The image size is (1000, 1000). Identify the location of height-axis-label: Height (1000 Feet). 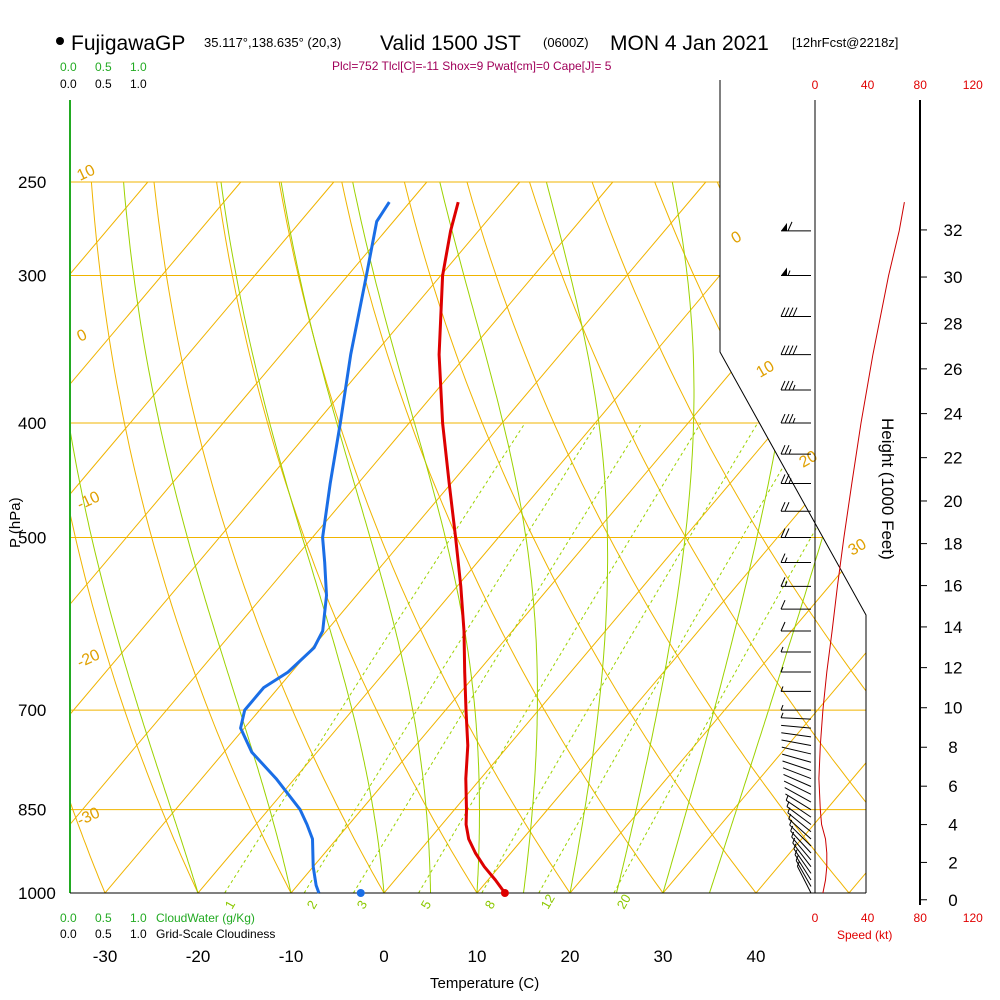
(887, 489).